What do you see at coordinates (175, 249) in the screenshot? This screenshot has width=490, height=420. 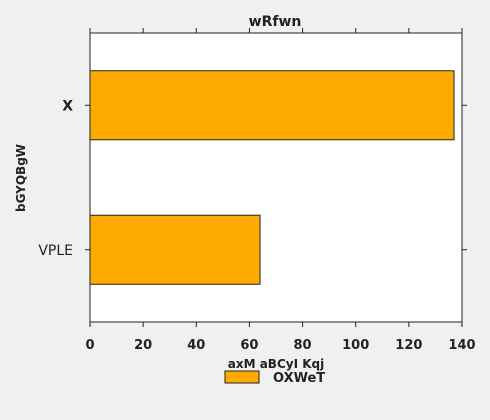 I see `bar-vple` at bounding box center [175, 249].